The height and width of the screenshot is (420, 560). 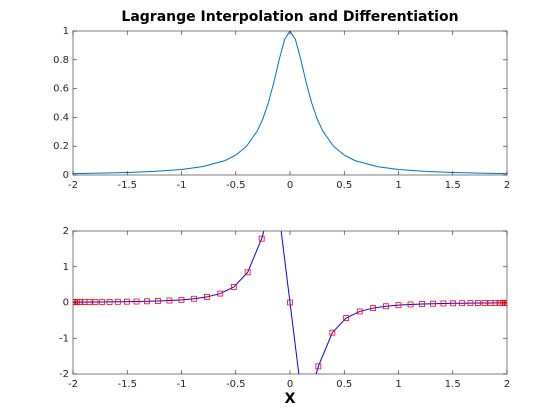 I want to click on y-tick-label: 2, so click(x=66, y=231).